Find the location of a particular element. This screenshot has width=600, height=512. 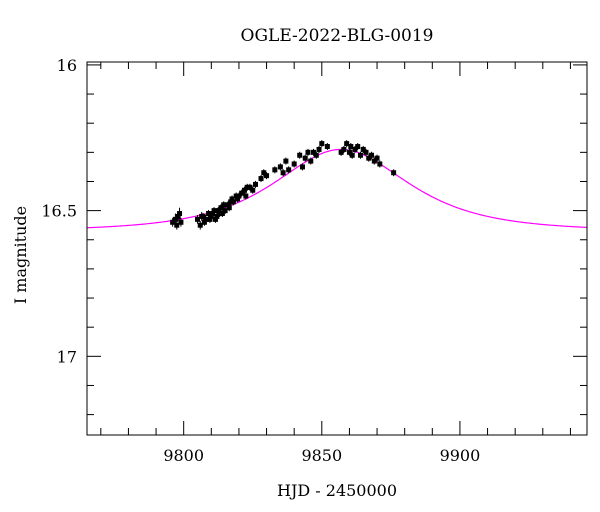

x-tick-label: 9850 is located at coordinates (321, 455).